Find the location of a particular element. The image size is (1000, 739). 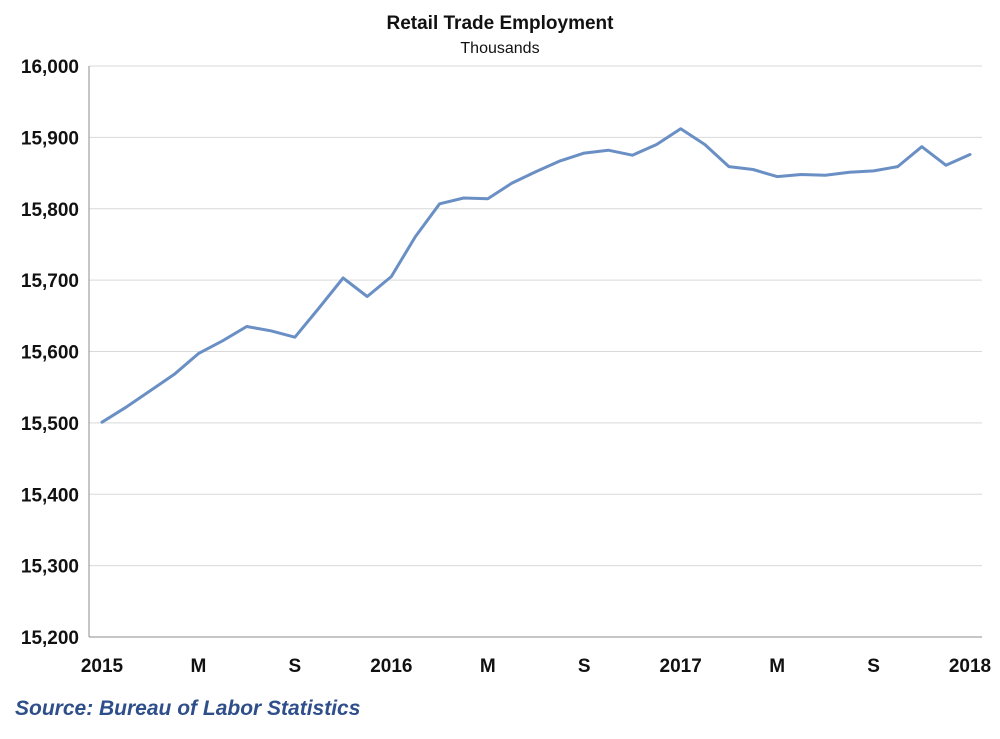

y-tick-label: 15,500 is located at coordinates (50, 424).